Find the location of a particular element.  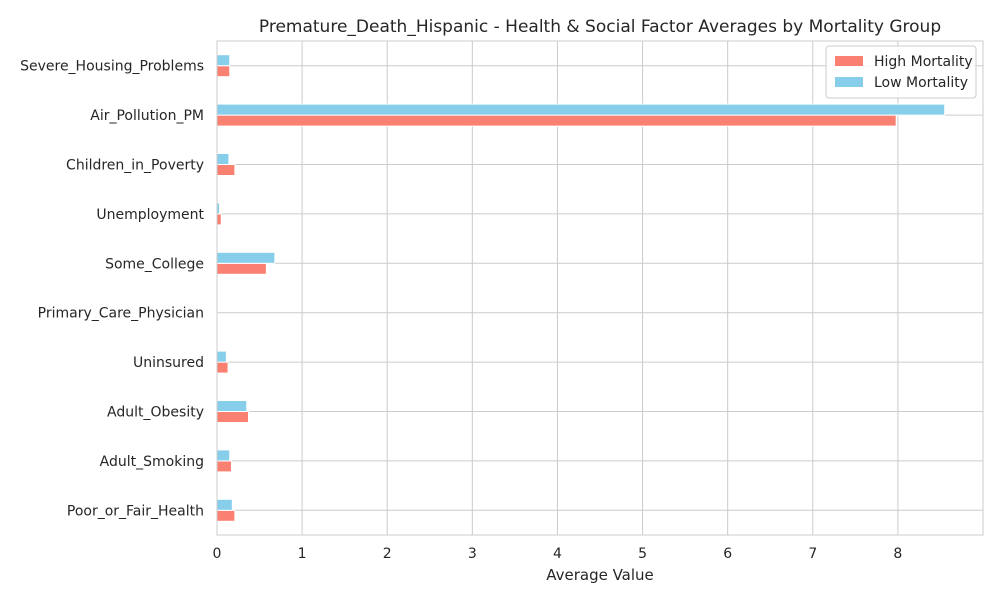

x-tick-label: 6 is located at coordinates (727, 554).